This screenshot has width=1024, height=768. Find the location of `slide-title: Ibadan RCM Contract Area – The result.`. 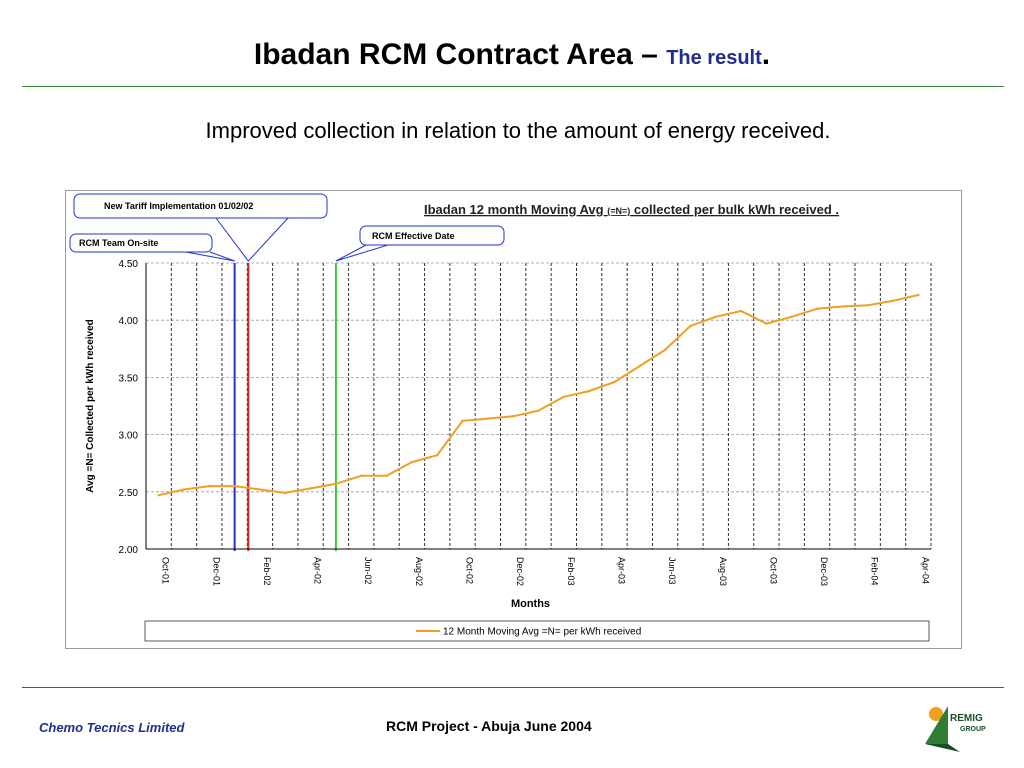

slide-title: Ibadan RCM Contract Area – The result. is located at coordinates (512, 55).